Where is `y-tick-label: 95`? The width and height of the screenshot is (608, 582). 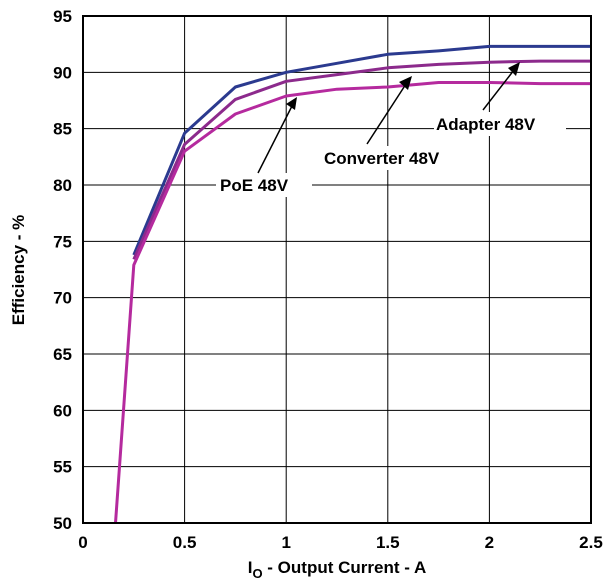
y-tick-label: 95 is located at coordinates (62, 16).